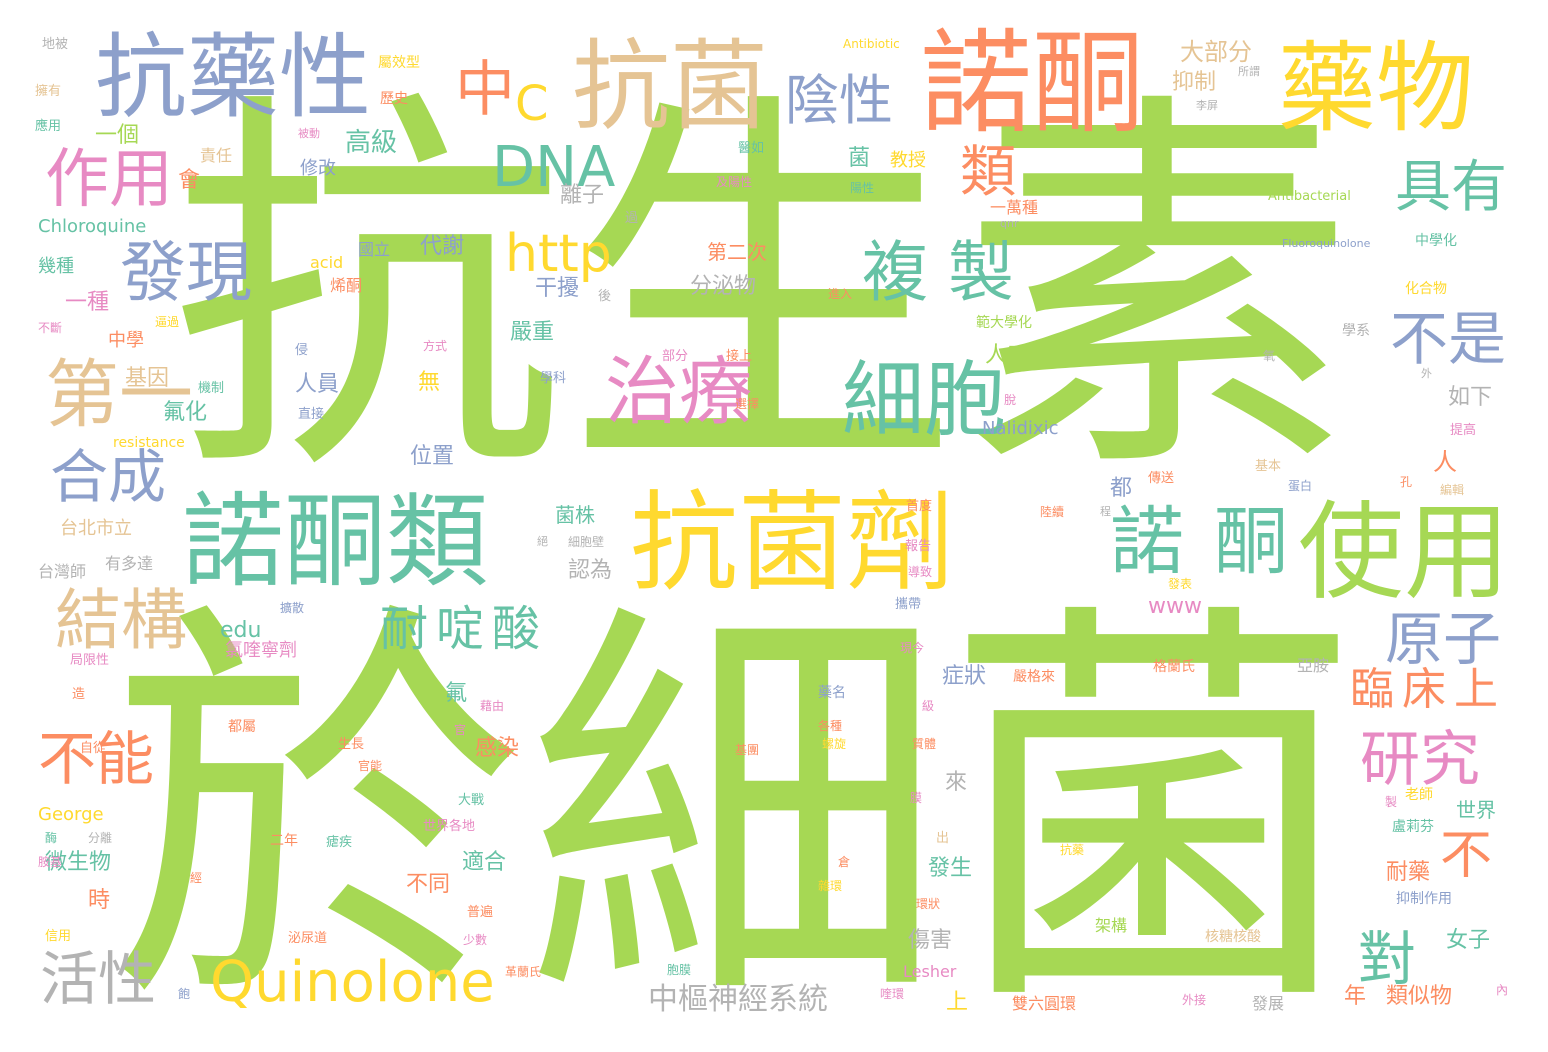 This screenshot has width=1548, height=1052. Describe the element at coordinates (456, 693) in the screenshot. I see `word: 氟` at that location.